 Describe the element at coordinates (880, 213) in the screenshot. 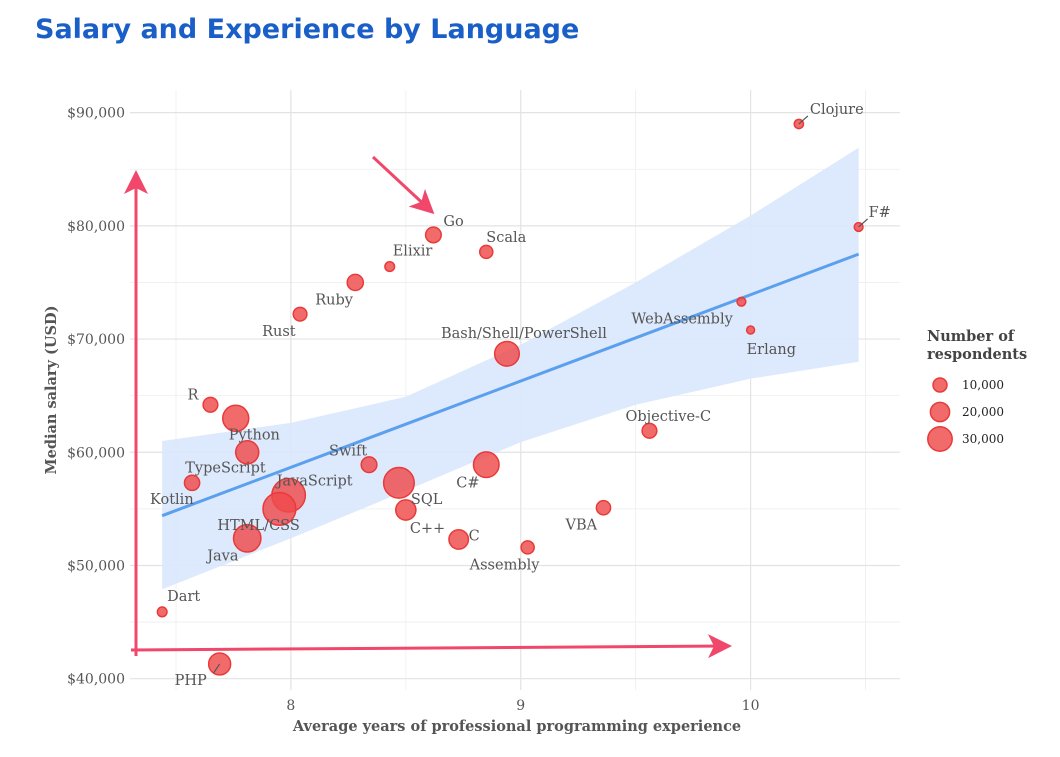

I see `label-f-: F#` at that location.